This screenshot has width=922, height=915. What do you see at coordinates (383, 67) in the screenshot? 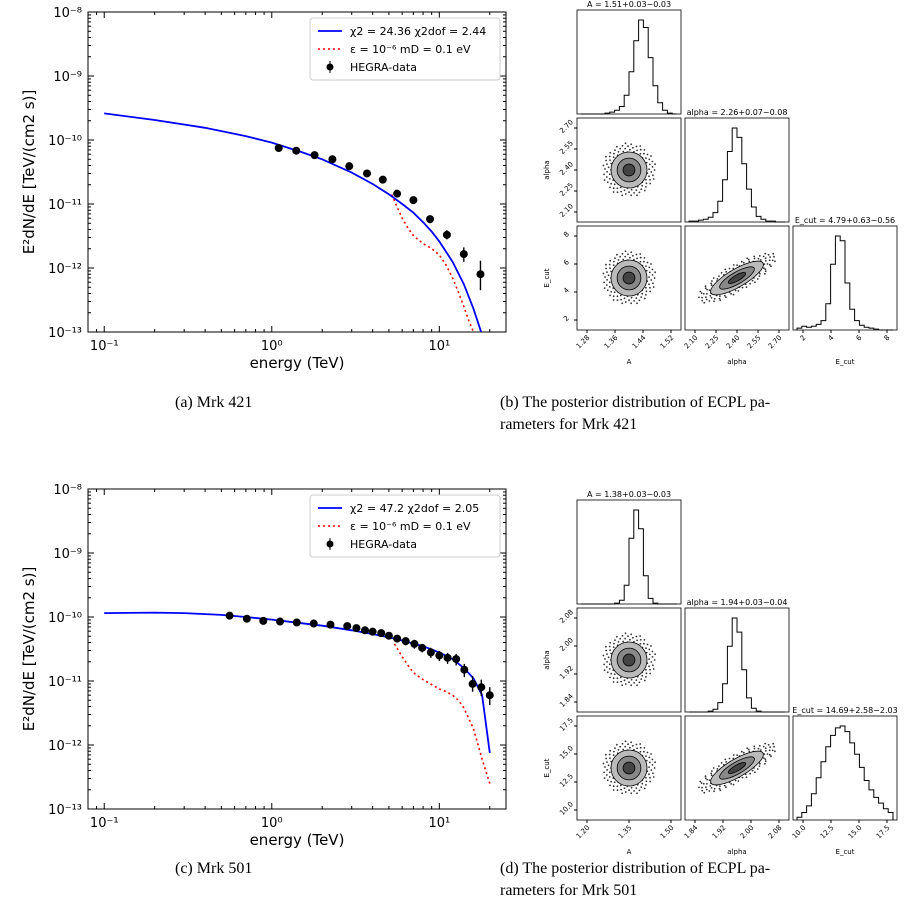
I see `legend-label-data: HEGRA-data` at bounding box center [383, 67].